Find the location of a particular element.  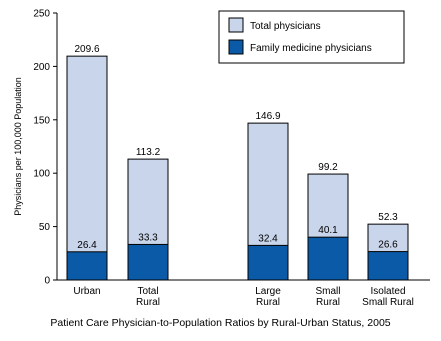

y-tick-label: 150 is located at coordinates (41, 120).